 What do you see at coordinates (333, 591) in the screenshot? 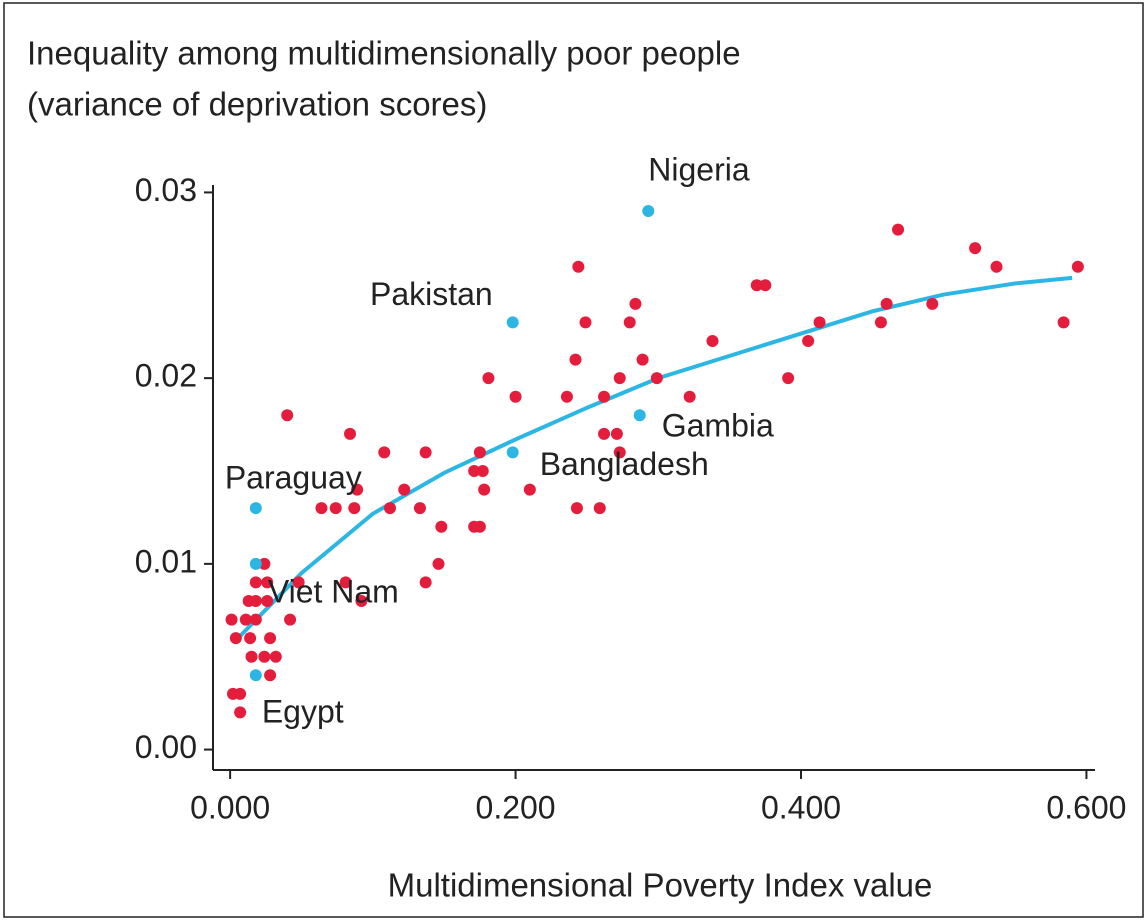
I see `point-label: Viet Nam` at bounding box center [333, 591].